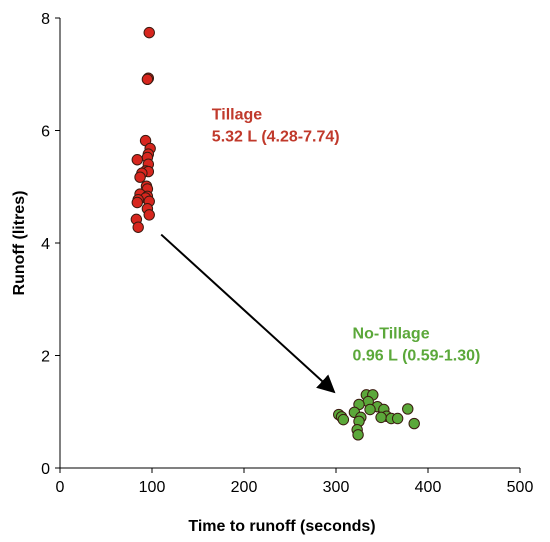  What do you see at coordinates (428, 487) in the screenshot?
I see `x-tick-label: 400` at bounding box center [428, 487].